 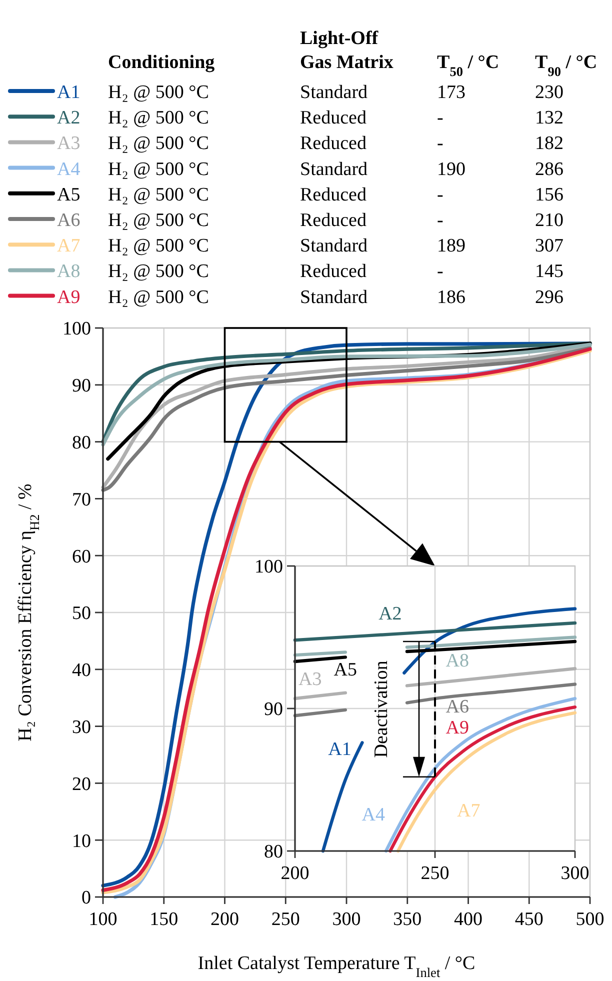 What do you see at coordinates (451, 297) in the screenshot?
I see `text: 186` at bounding box center [451, 297].